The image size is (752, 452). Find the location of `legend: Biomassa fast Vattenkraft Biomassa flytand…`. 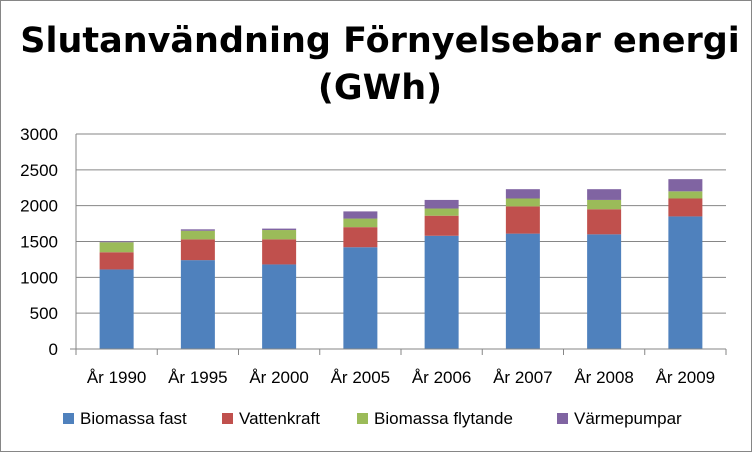

legend: Biomassa fast Vattenkraft Biomassa flytand… is located at coordinates (372, 418).